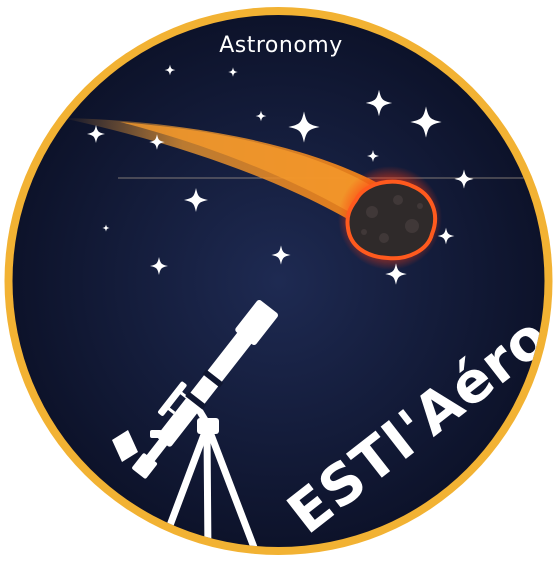 This screenshot has width=557, height=562. Describe the element at coordinates (281, 45) in the screenshot. I see `badge-top-label: Astronomy` at that location.